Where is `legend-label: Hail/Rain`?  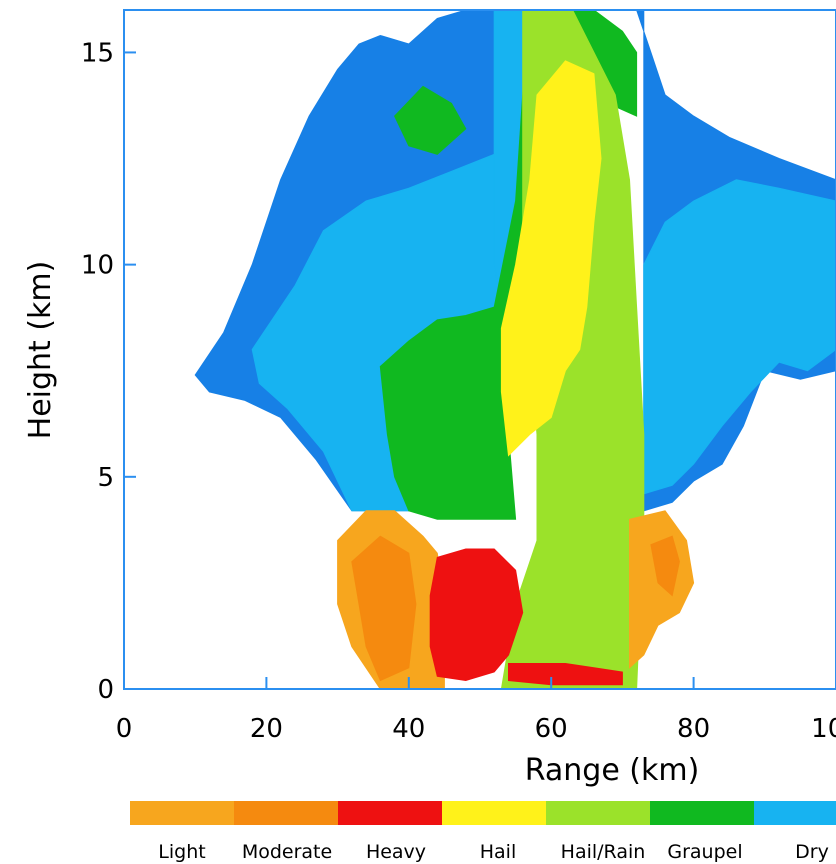 legend-label: Hail/Rain is located at coordinates (603, 852).